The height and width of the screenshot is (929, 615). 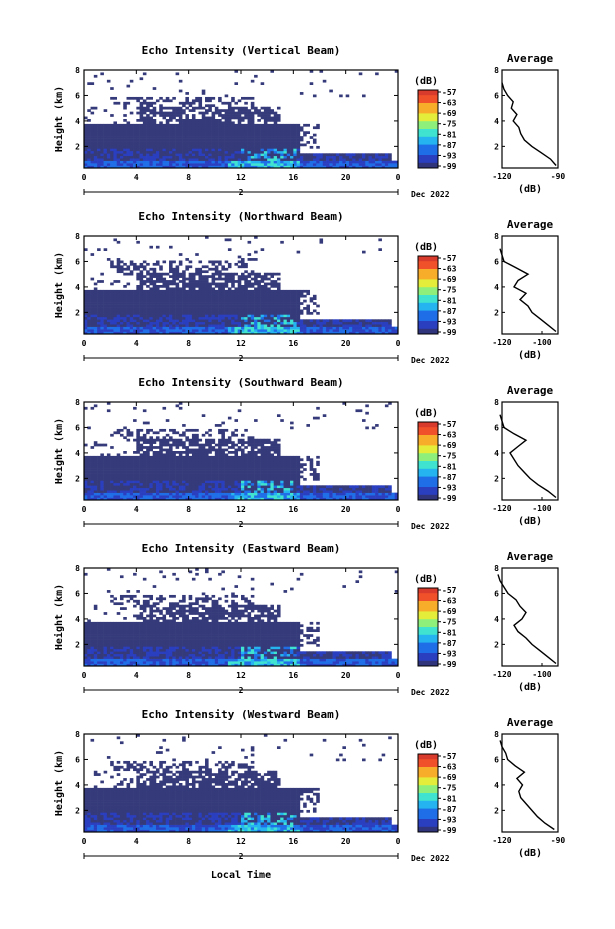 What do you see at coordinates (541, 508) in the screenshot?
I see `average-x-tick-label: -100` at bounding box center [541, 508].